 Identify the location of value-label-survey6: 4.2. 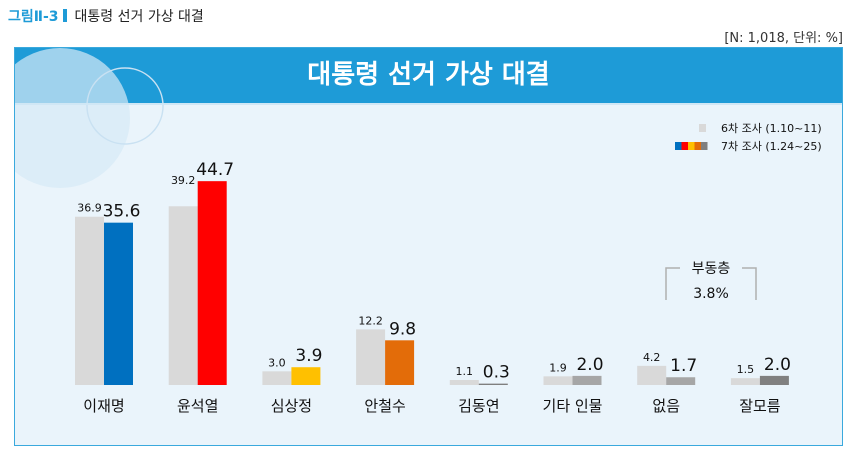
(652, 357).